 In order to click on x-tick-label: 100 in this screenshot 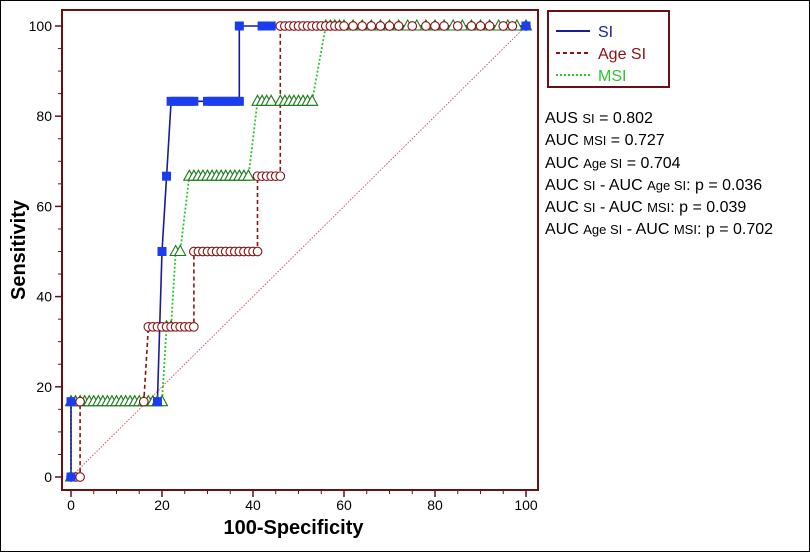, I will do `click(526, 505)`.